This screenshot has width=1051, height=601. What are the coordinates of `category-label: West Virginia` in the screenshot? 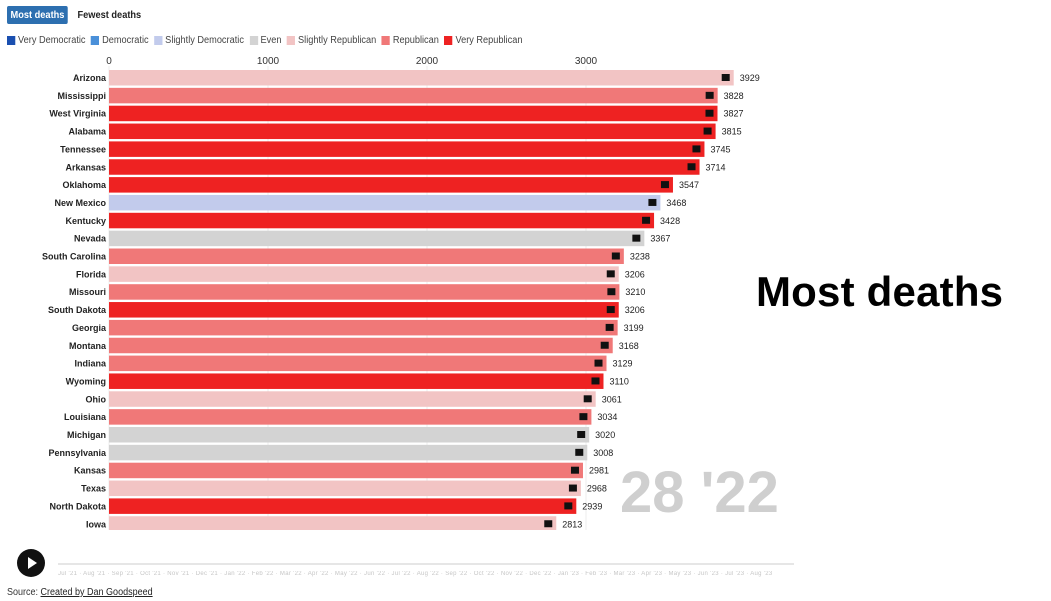 It's located at (78, 114).